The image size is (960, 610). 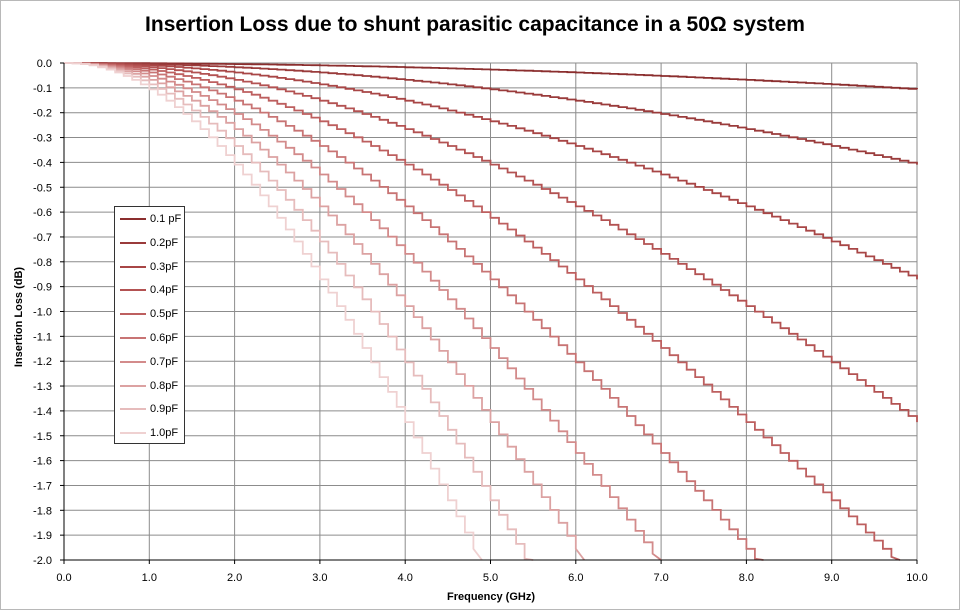 What do you see at coordinates (42, 536) in the screenshot?
I see `y-tick-label: -1.9` at bounding box center [42, 536].